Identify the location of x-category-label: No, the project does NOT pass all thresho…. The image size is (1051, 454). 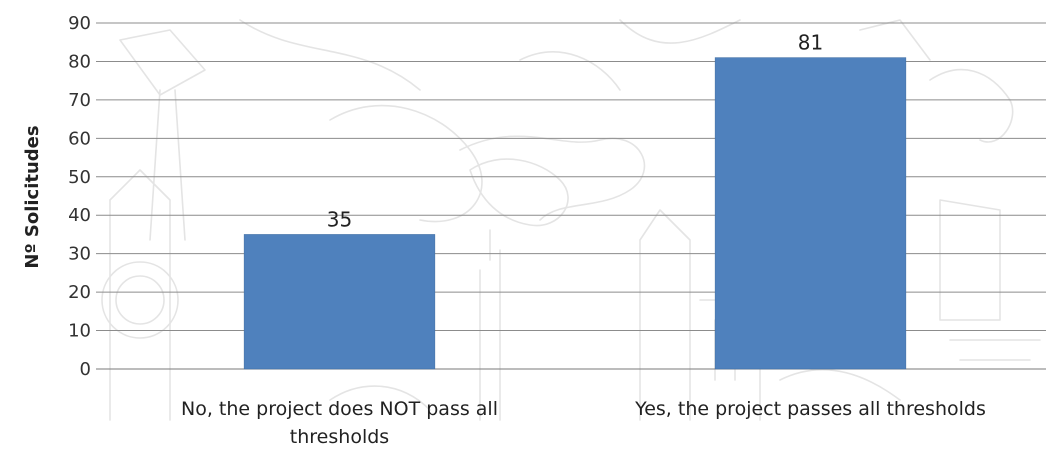
(339, 423).